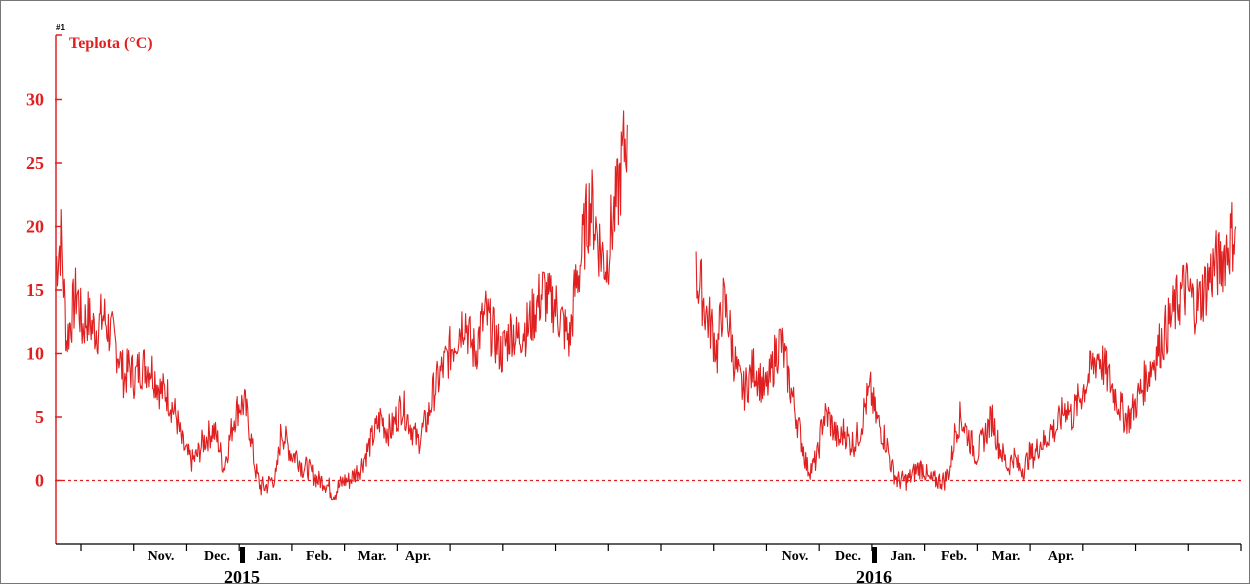  What do you see at coordinates (874, 576) in the screenshot?
I see `year-label: 2016` at bounding box center [874, 576].